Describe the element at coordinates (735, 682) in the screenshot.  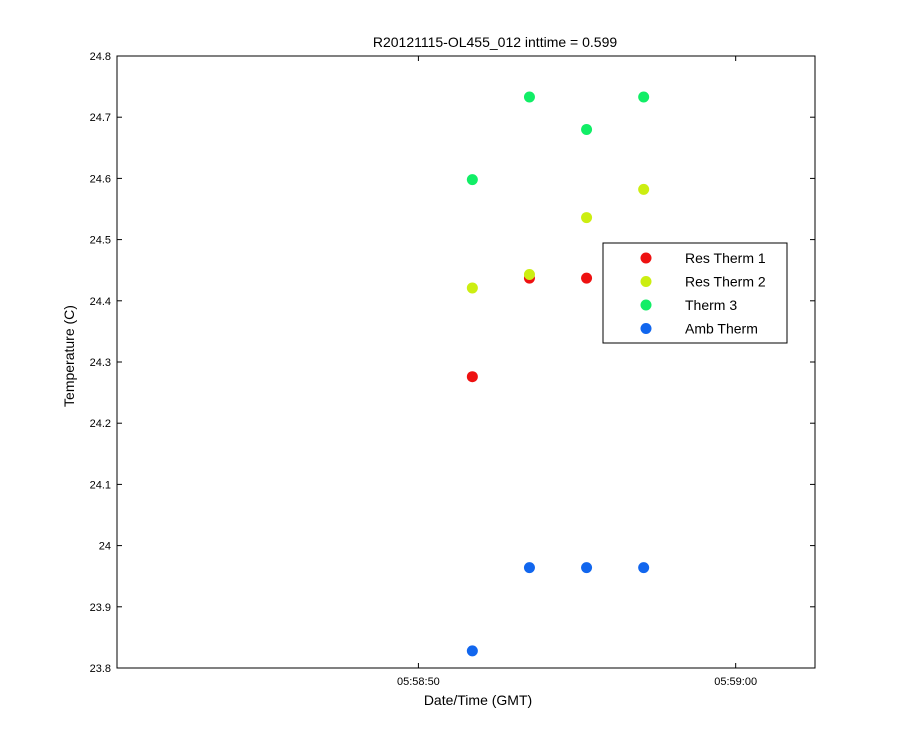
I see `x-tick-label: 05:59:00` at that location.